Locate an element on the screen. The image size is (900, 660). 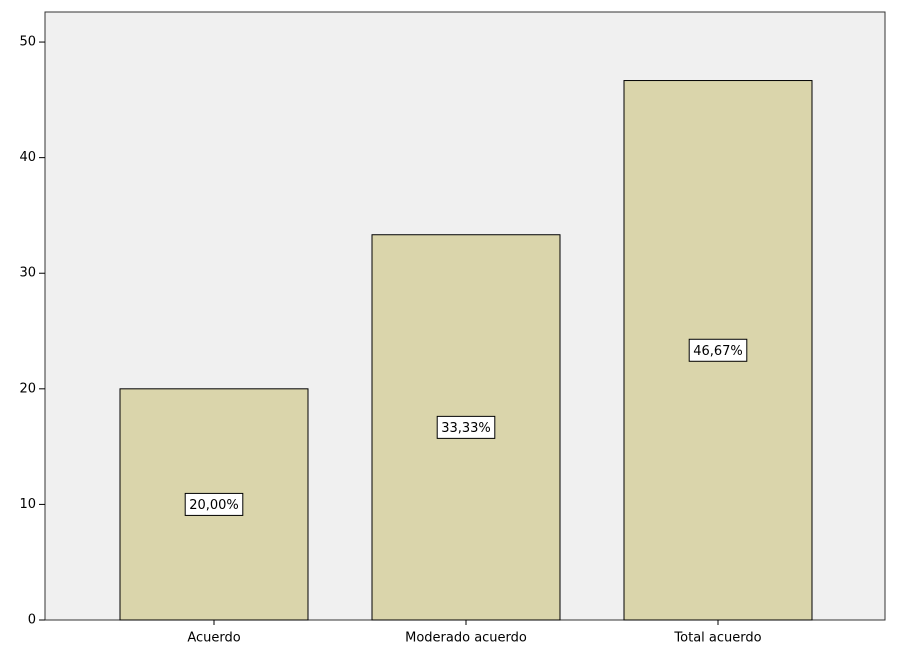
y-tick-label: 30 is located at coordinates (27, 273).